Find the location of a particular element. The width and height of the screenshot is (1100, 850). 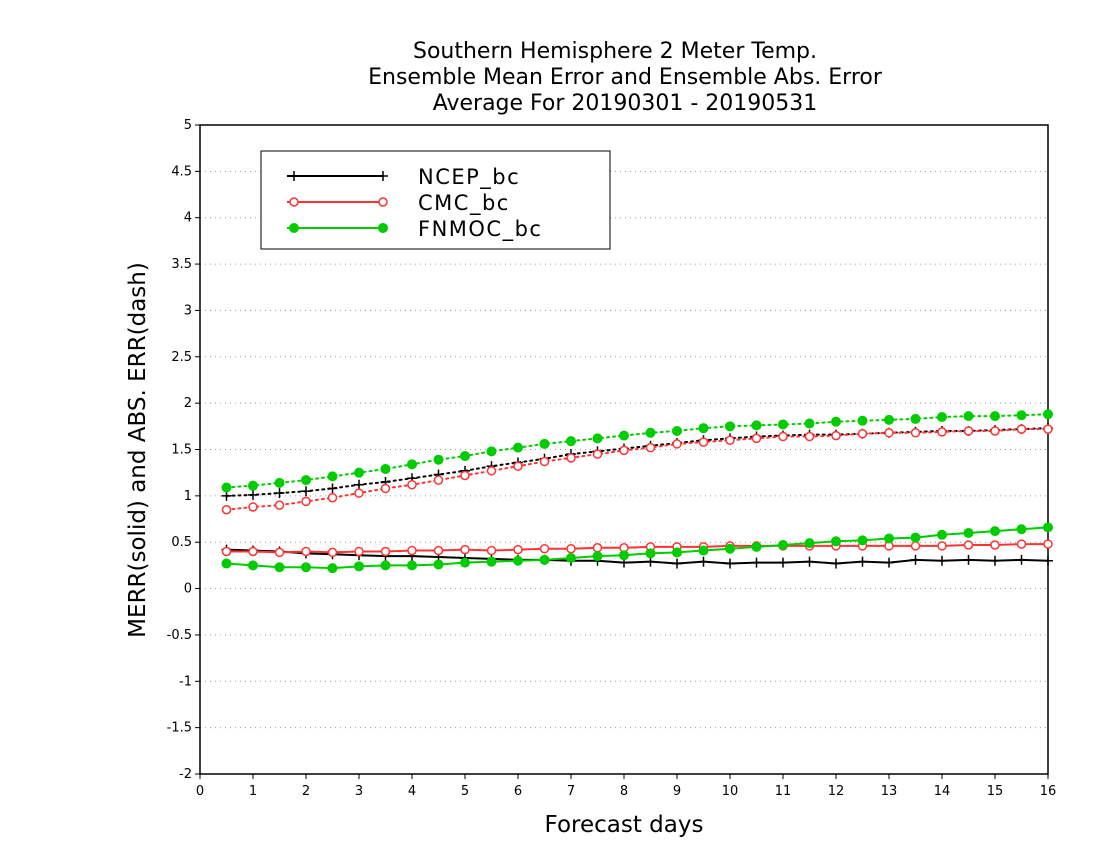

x-tick-label: 15 is located at coordinates (995, 791).